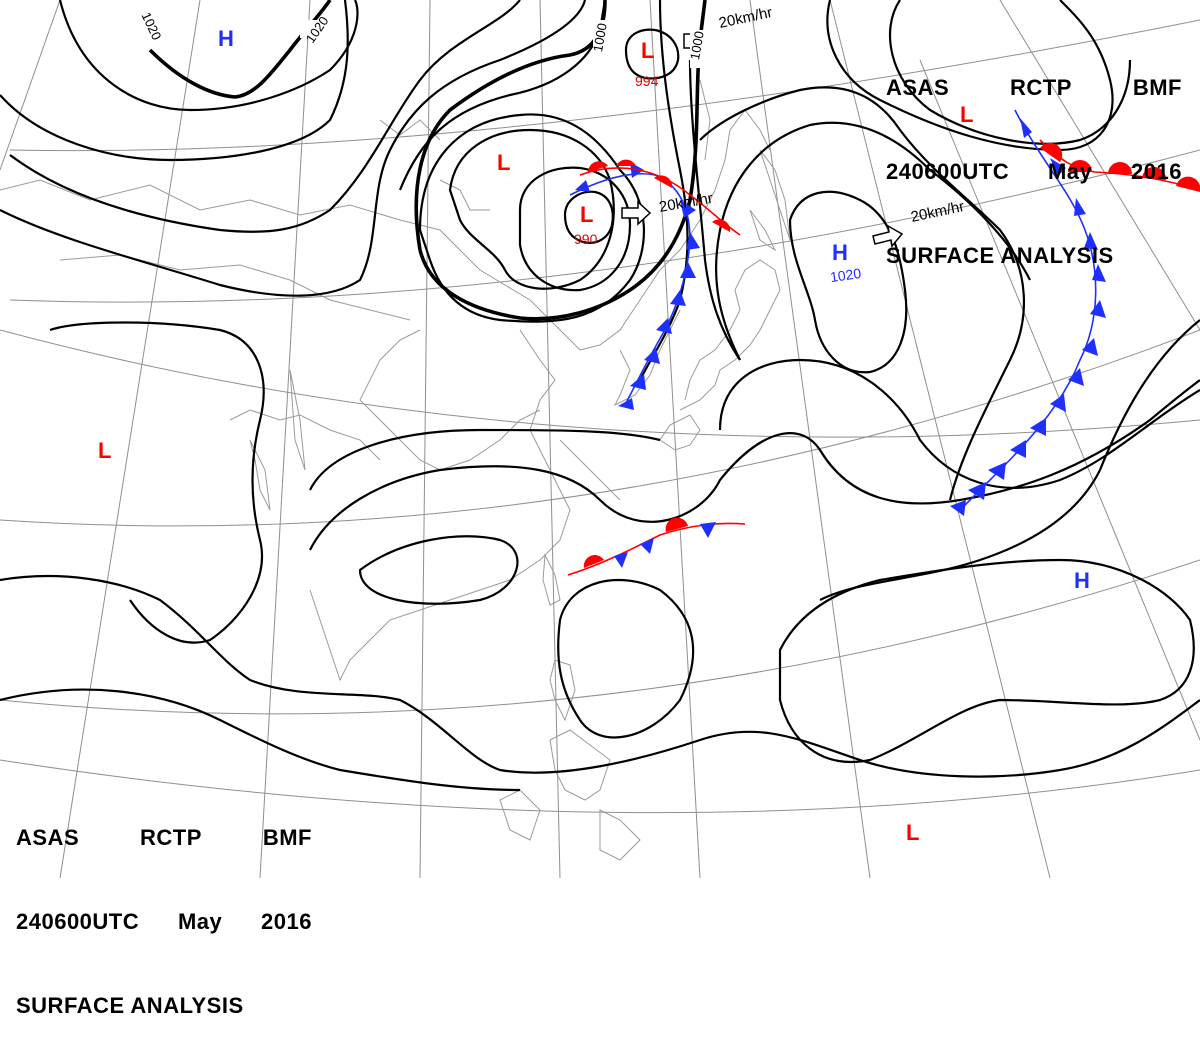  I want to click on motion-speed-label: 20km/hr, so click(745, 18).